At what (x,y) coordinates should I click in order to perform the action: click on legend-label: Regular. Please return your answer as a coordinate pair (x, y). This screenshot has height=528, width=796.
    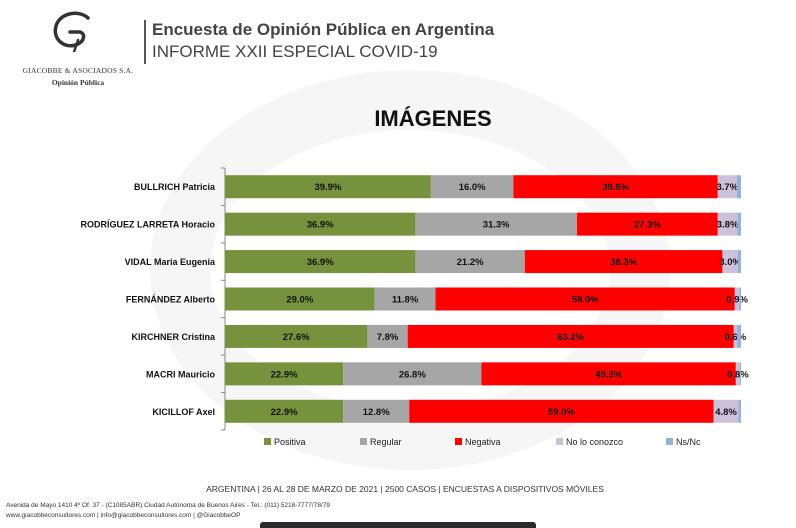
    Looking at the image, I should click on (386, 442).